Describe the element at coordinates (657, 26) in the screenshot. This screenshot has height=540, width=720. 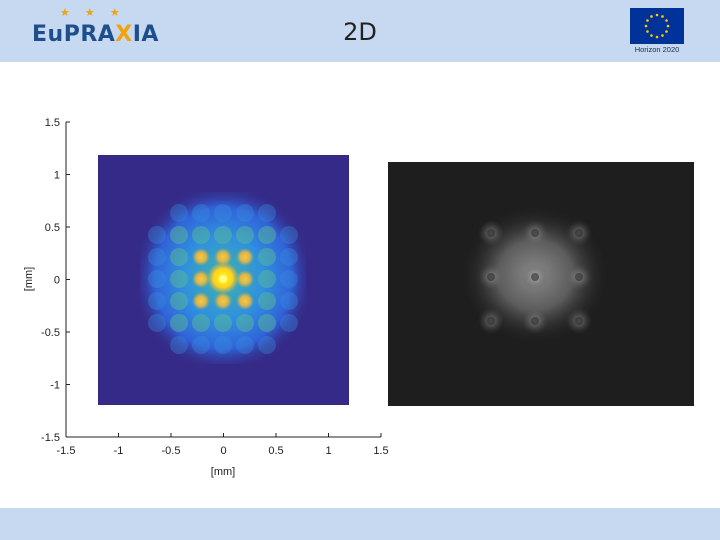
I see `eu-flag-icon` at that location.